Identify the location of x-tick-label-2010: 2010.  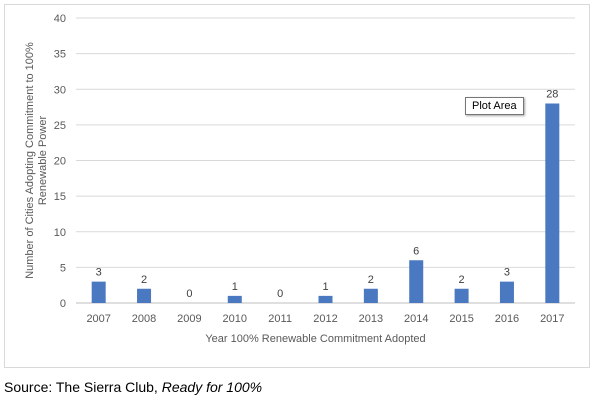
(235, 319).